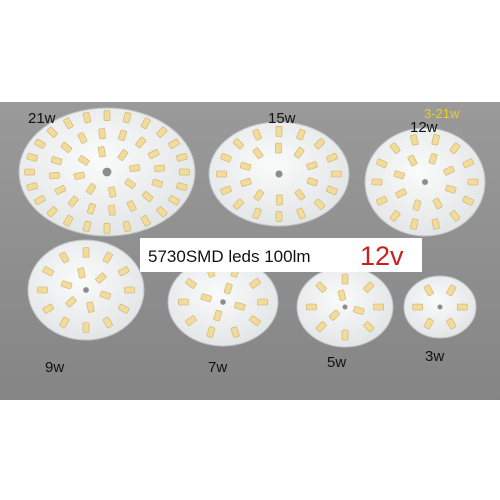  Describe the element at coordinates (54, 367) in the screenshot. I see `board-label: 9w` at that location.